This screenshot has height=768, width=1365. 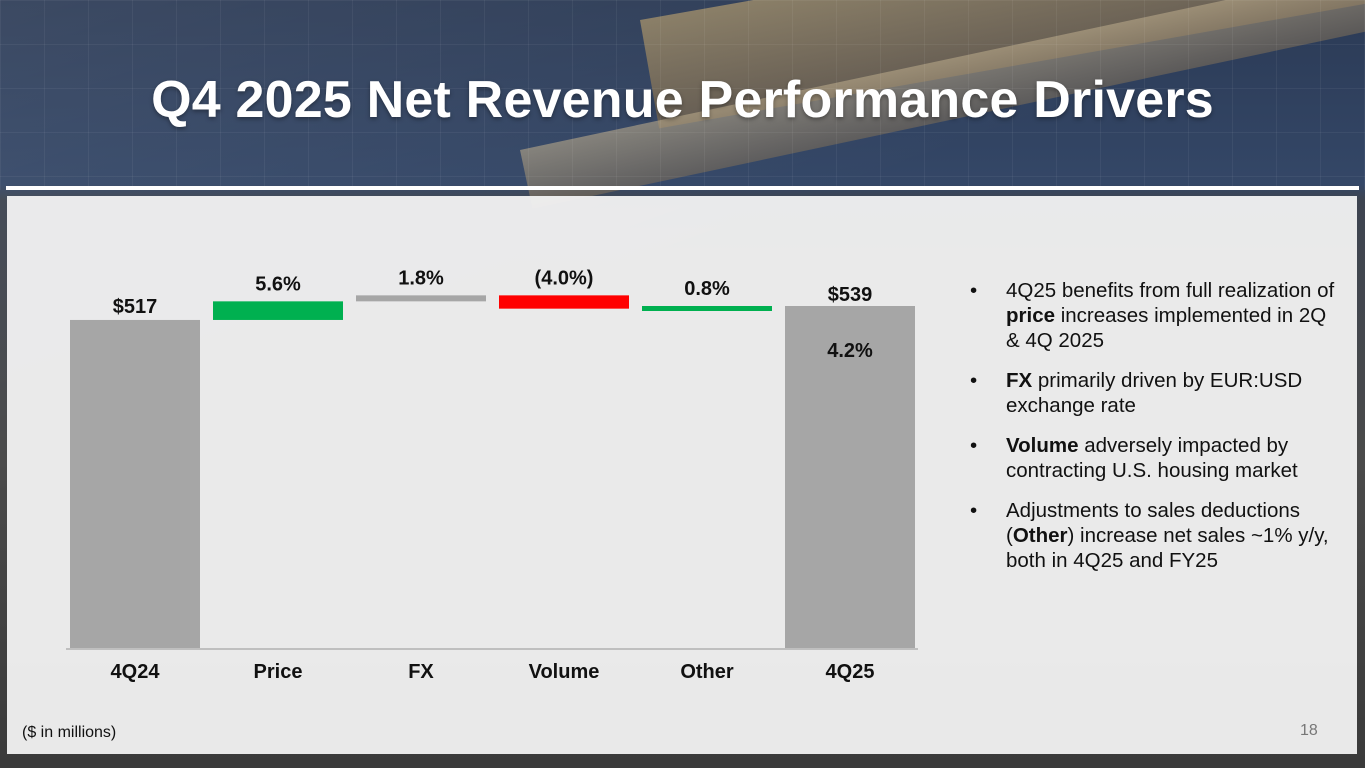 What do you see at coordinates (707, 289) in the screenshot?
I see `data-label-other: 0.8%` at bounding box center [707, 289].